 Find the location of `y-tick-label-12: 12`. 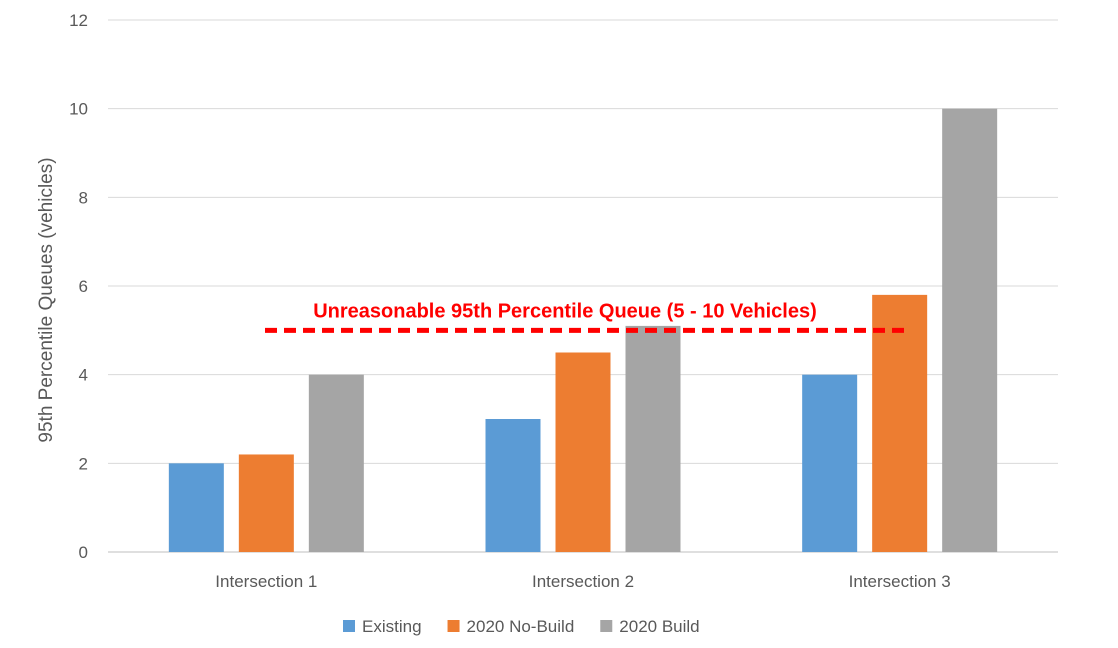

y-tick-label-12: 12 is located at coordinates (78, 20).